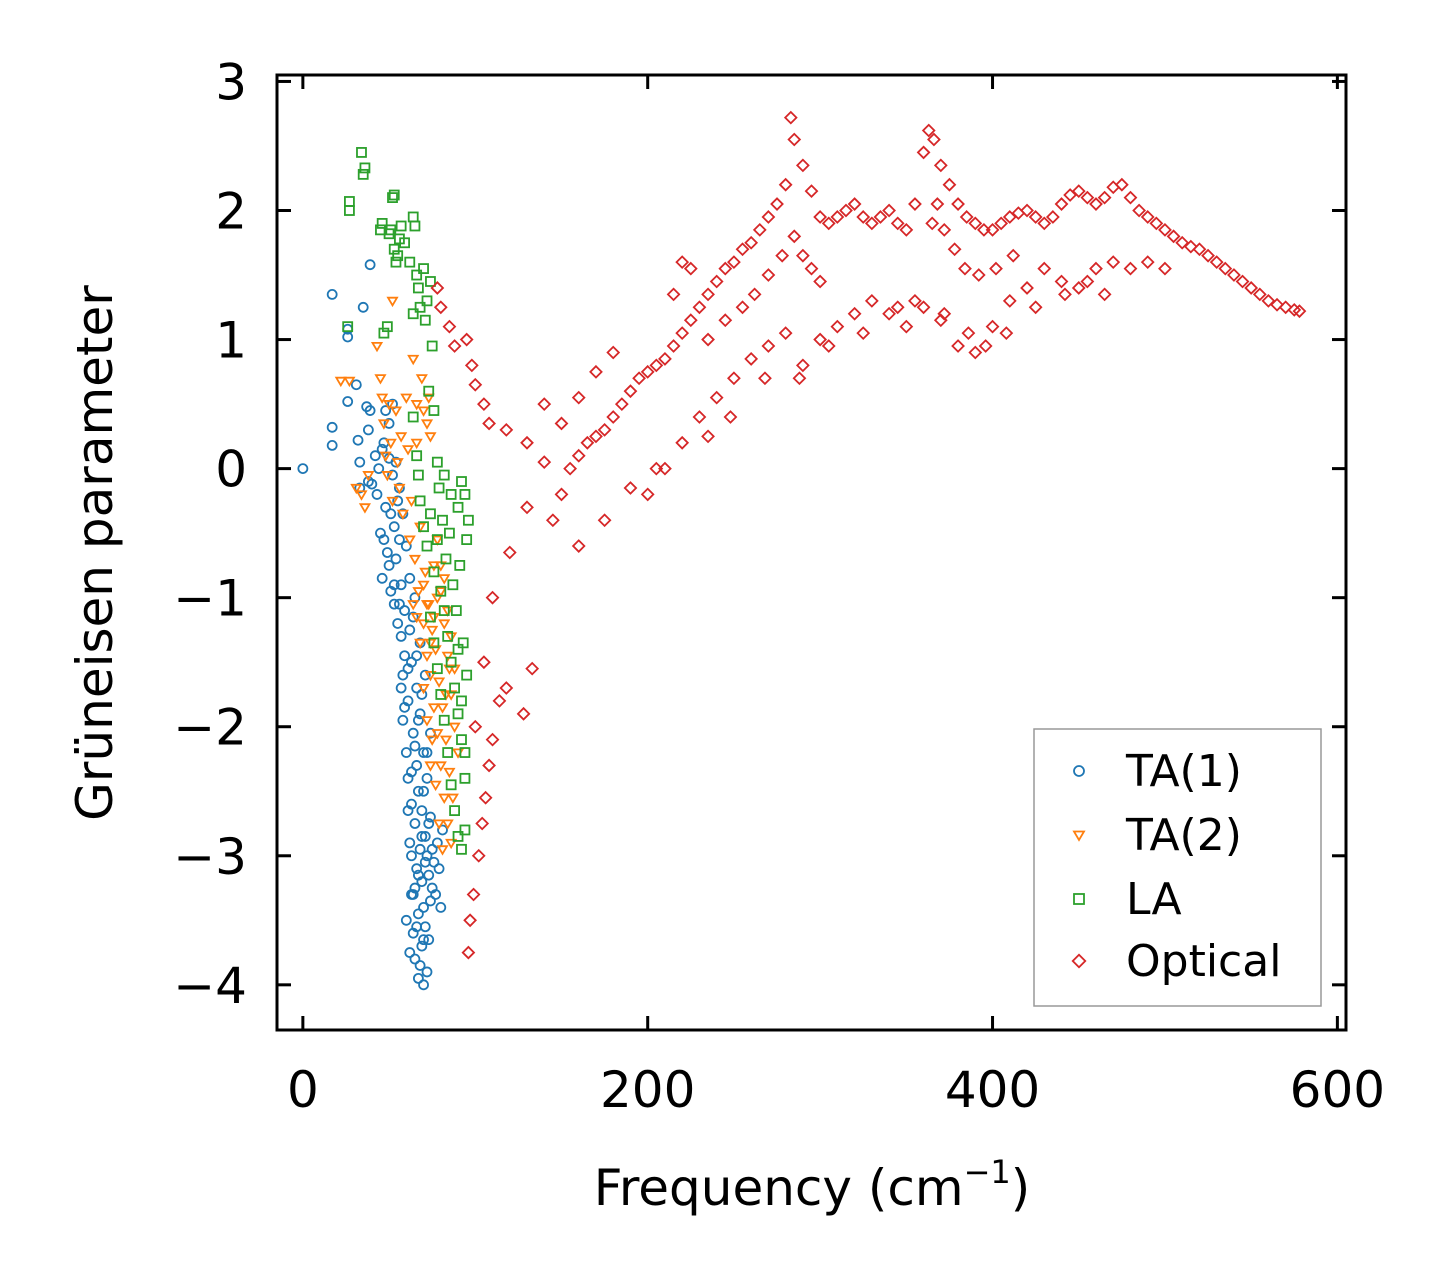 Image resolution: width=1454 pixels, height=1279 pixels. What do you see at coordinates (95, 553) in the screenshot?
I see `y-axis-title: Grüneisen parameter` at bounding box center [95, 553].